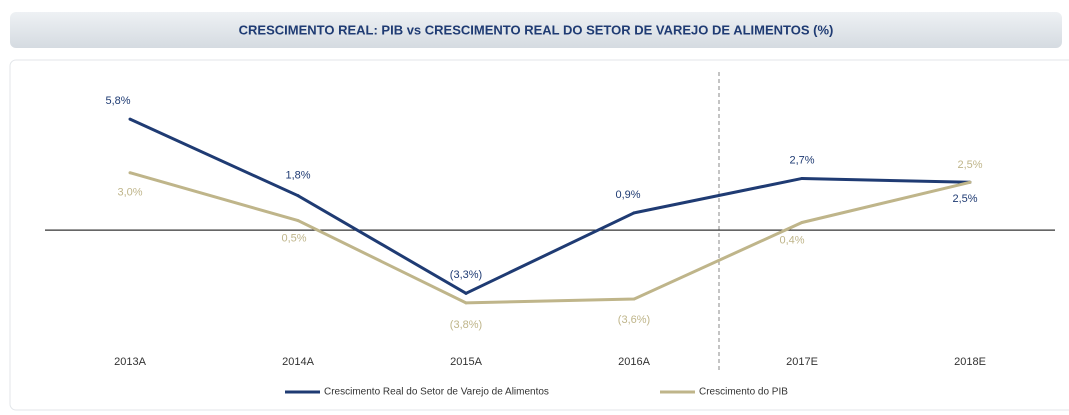  I want to click on data-label: (3,6%), so click(634, 320).